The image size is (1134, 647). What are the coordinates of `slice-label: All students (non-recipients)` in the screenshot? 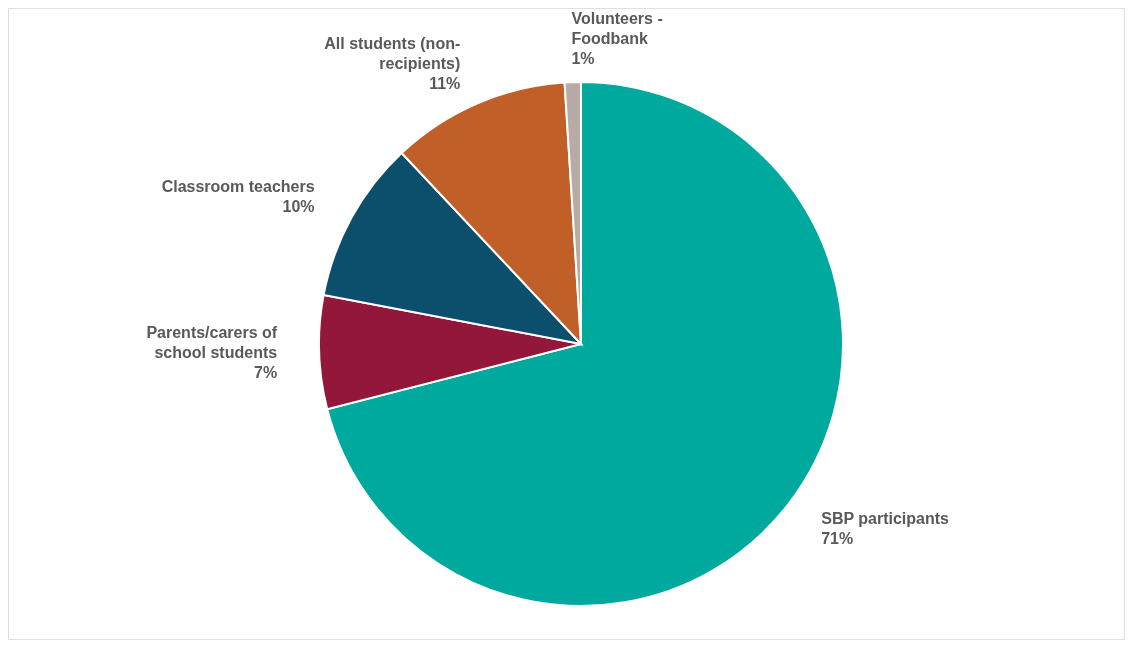 It's located at (392, 54).